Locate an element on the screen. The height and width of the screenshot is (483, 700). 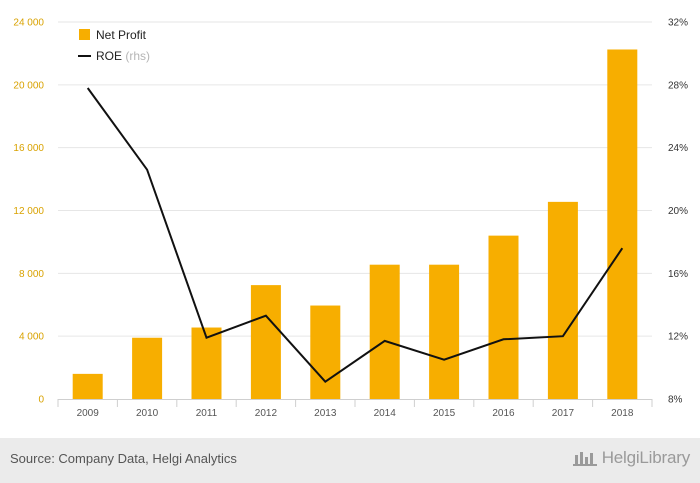
x-tick-label: 2010 is located at coordinates (147, 413).